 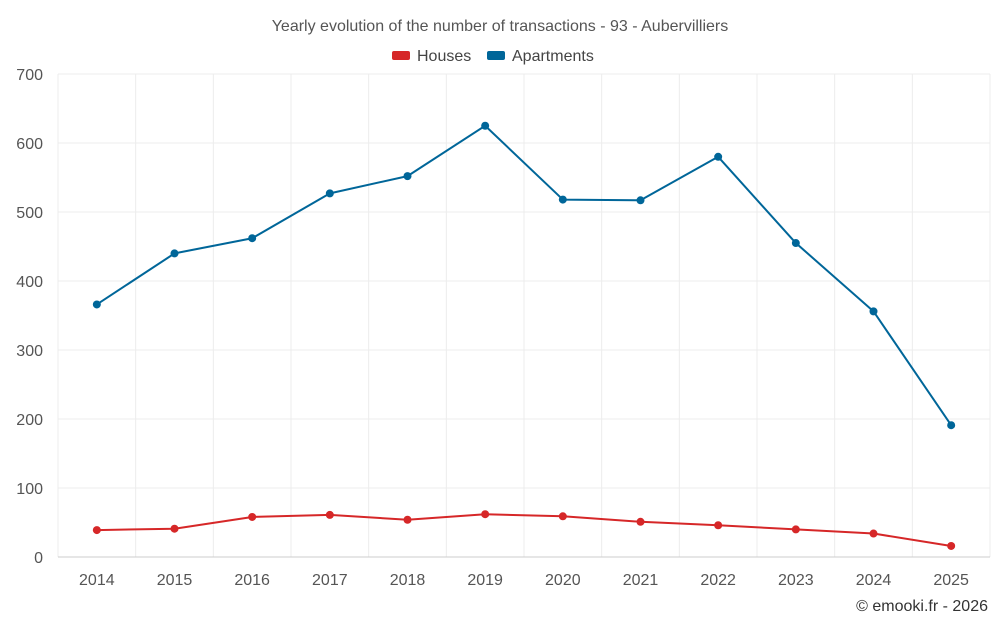 I want to click on x-tick-label: 2023, so click(x=796, y=580).